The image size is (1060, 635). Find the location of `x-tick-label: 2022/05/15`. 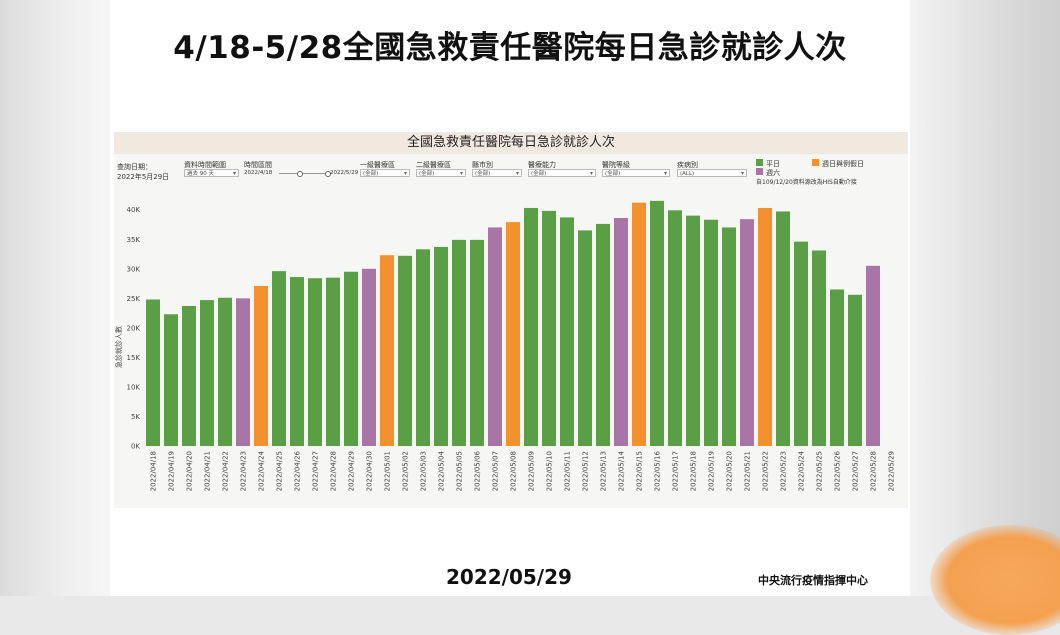

x-tick-label: 2022/05/15 is located at coordinates (640, 471).